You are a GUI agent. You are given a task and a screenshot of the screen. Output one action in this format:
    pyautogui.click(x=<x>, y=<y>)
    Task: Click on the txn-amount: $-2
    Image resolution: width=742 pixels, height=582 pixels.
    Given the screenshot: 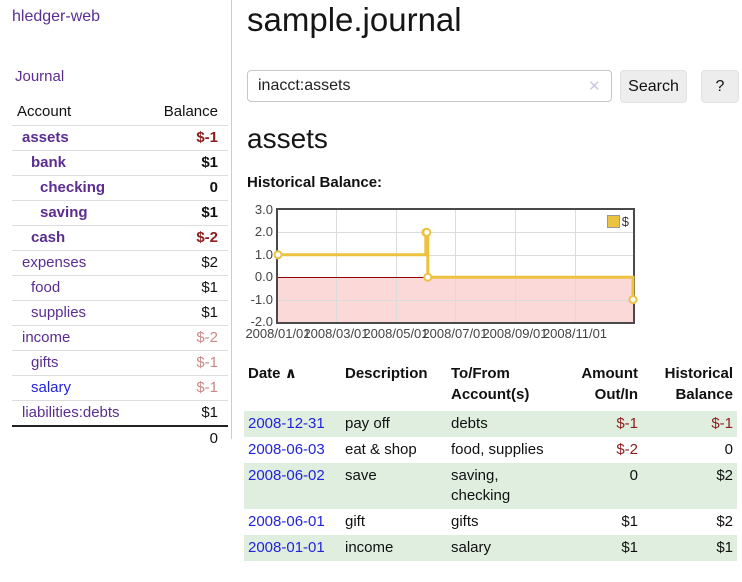 What is the action you would take?
    pyautogui.click(x=627, y=449)
    